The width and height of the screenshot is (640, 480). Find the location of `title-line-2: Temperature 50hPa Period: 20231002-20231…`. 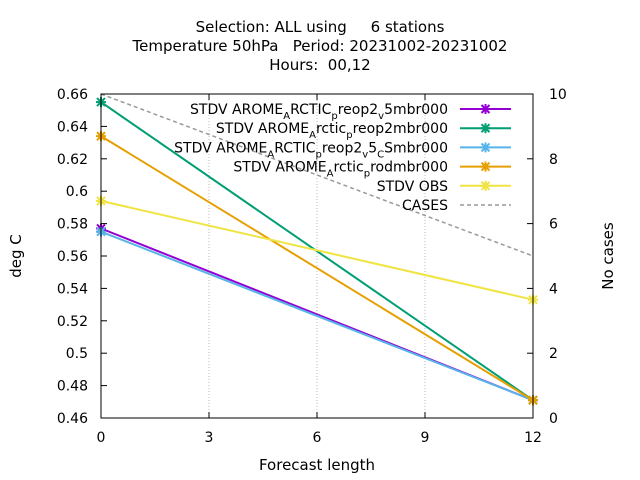

title-line-2: Temperature 50hPa Period: 20231002-20231… is located at coordinates (320, 46).